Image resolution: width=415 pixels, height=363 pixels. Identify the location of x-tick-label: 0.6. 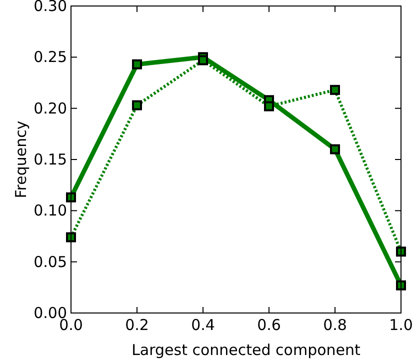
(269, 325).